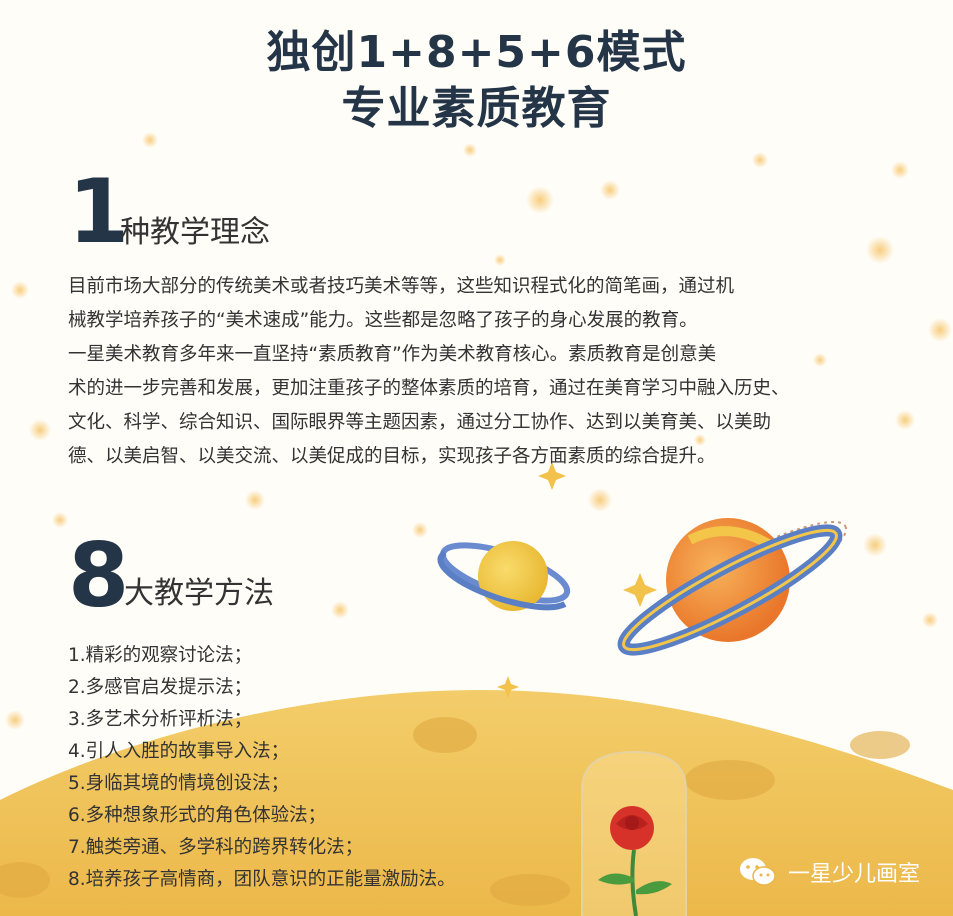 This screenshot has width=953, height=916. I want to click on rose-dome, so click(634, 833).